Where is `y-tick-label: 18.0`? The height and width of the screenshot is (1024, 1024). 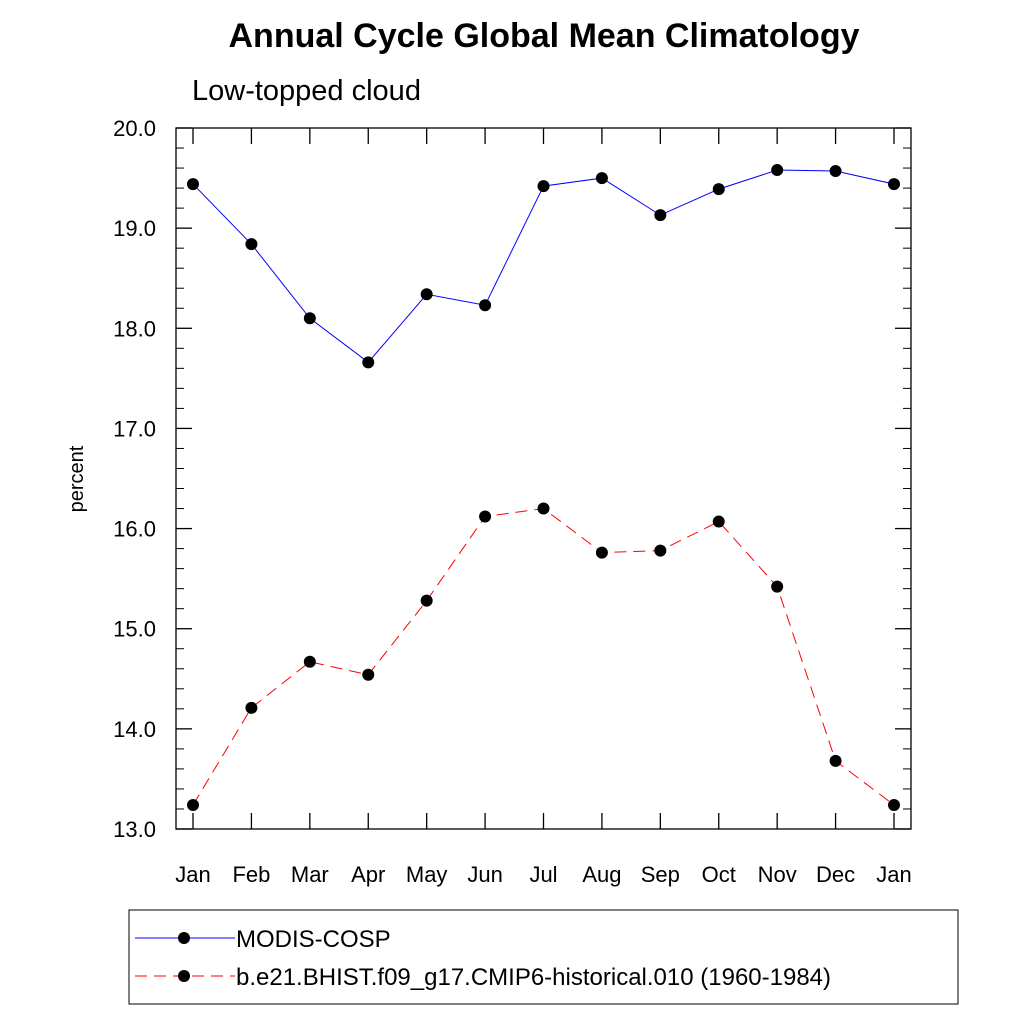
y-tick-label: 18.0 is located at coordinates (134, 328).